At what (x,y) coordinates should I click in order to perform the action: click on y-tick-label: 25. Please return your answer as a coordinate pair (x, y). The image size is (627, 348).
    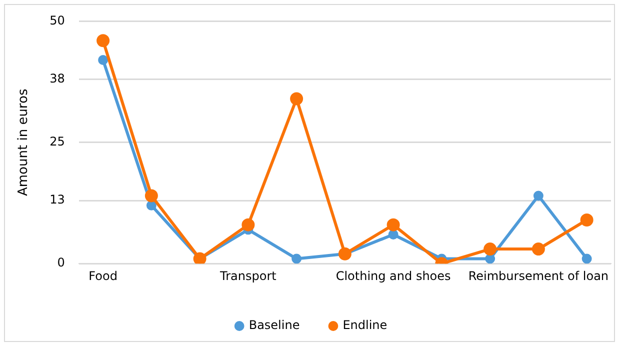
    Looking at the image, I should click on (57, 141).